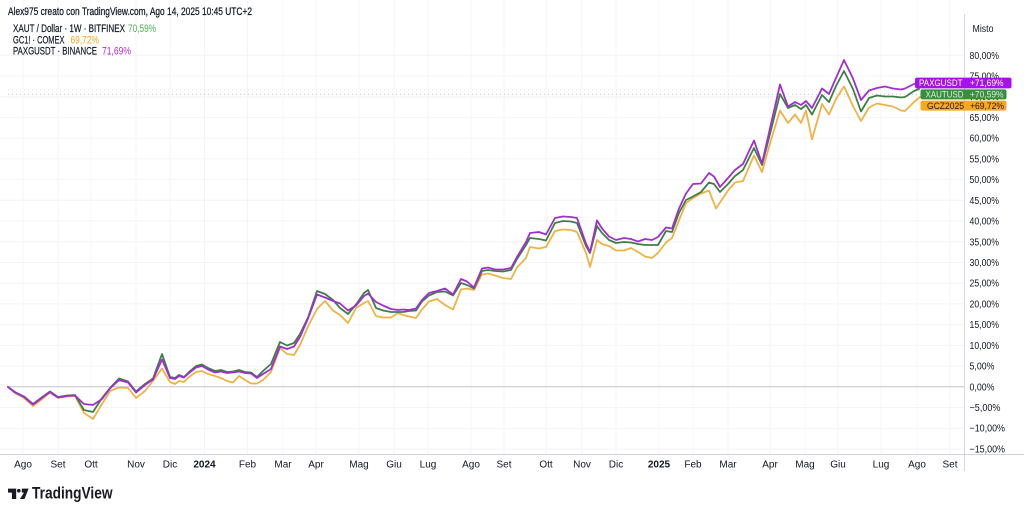 This screenshot has width=1024, height=514. What do you see at coordinates (72, 494) in the screenshot?
I see `svg-text: TradingView` at bounding box center [72, 494].